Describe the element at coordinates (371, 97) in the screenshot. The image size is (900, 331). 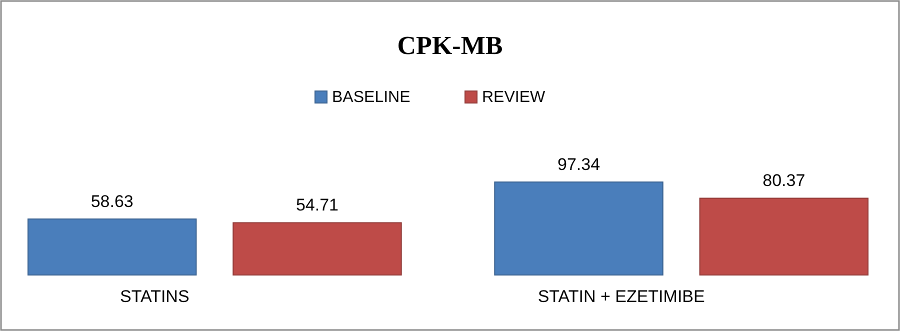
I see `legend-label: BASELINE` at that location.